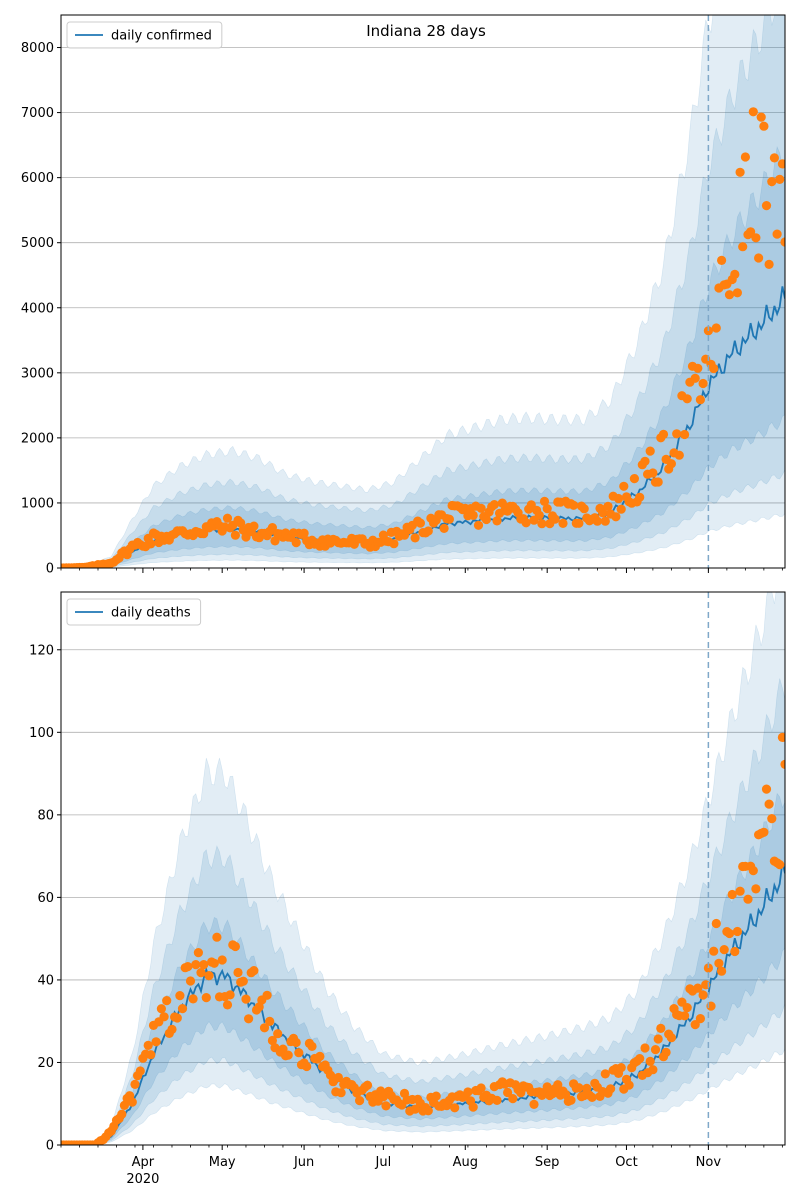  What do you see at coordinates (37, 438) in the screenshot?
I see `y-tick-label: 2000` at bounding box center [37, 438].